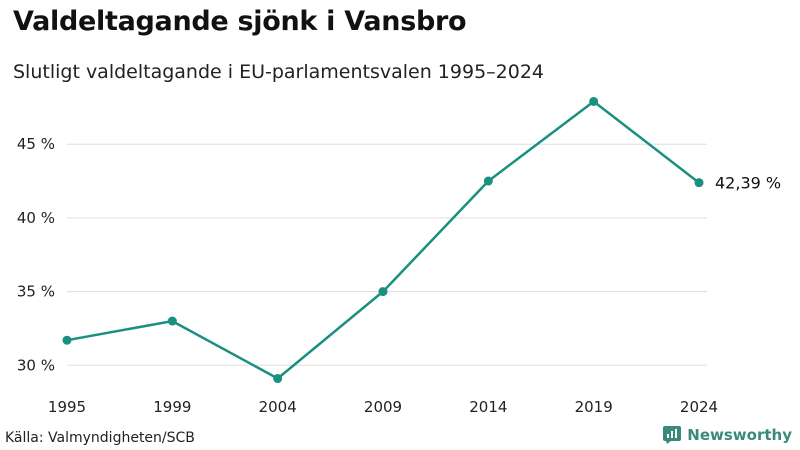  Describe the element at coordinates (36, 292) in the screenshot. I see `y-tick-label: 35 %` at that location.